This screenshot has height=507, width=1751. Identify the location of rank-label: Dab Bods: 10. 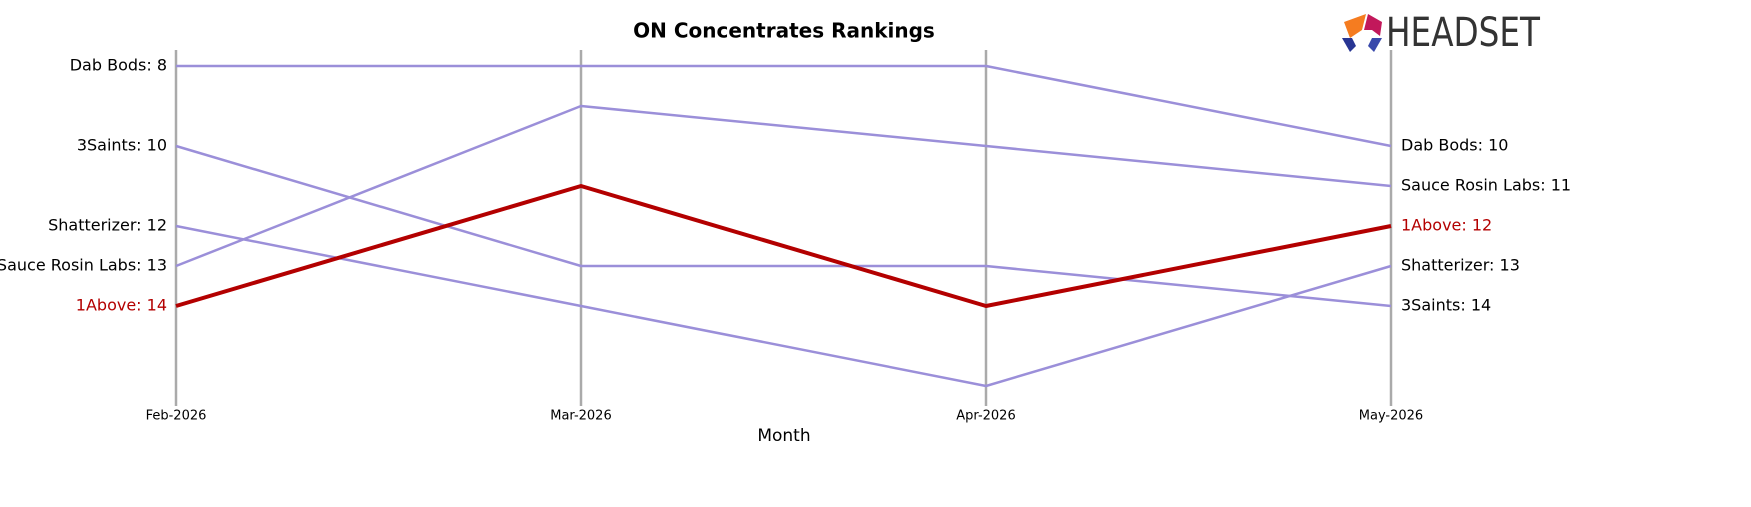
(1454, 145).